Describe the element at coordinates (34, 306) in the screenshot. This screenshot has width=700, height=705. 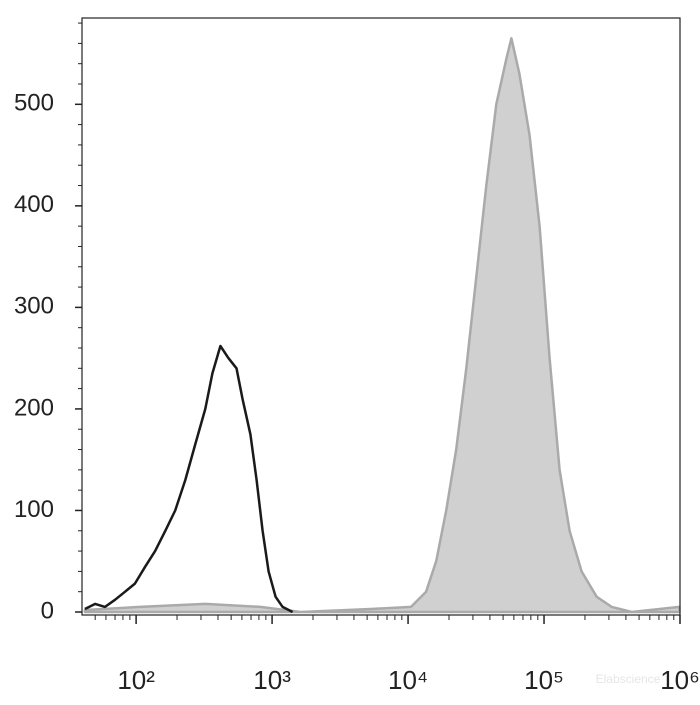
I see `y-tick-label: 300` at that location.